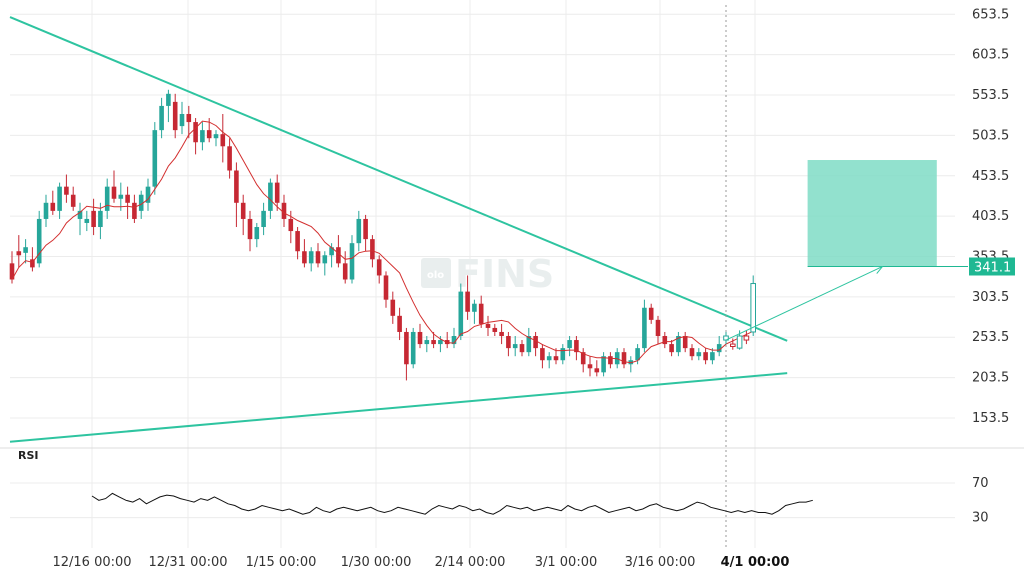 The image size is (1024, 576). I want to click on projection, so click(803, 276).